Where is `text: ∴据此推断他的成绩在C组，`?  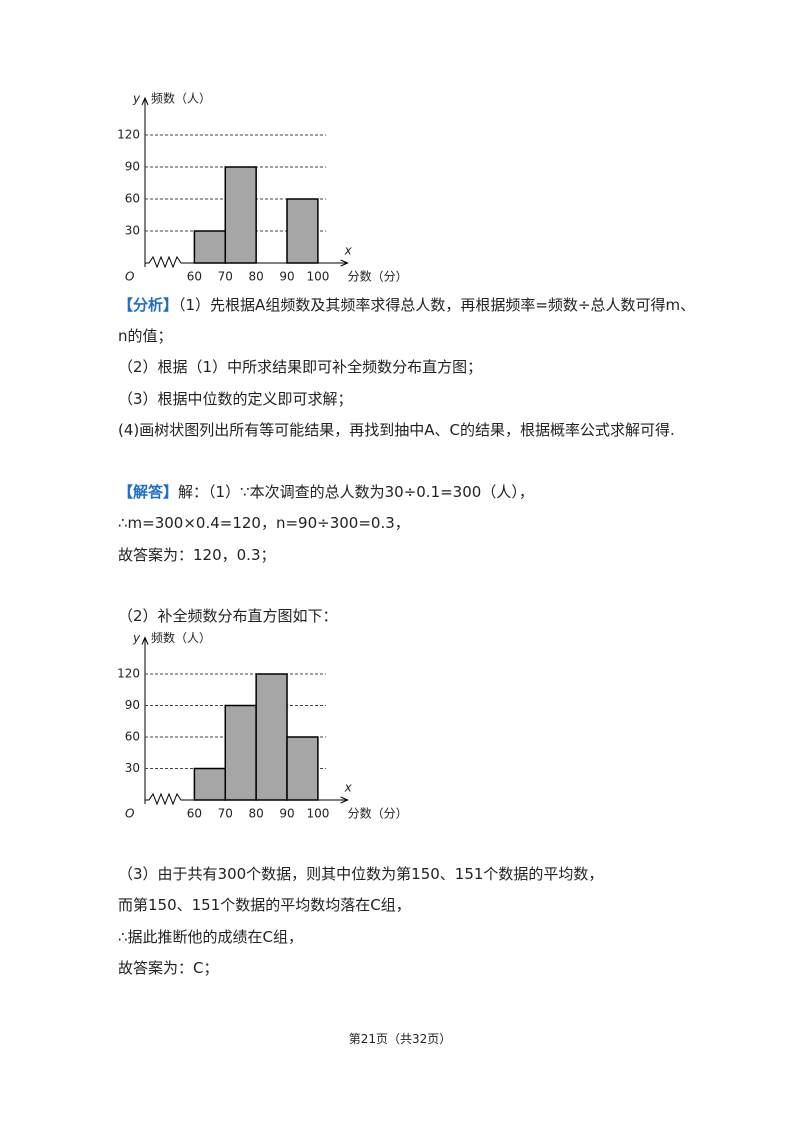
text: ∴据此推断他的成绩在C组， is located at coordinates (211, 937).